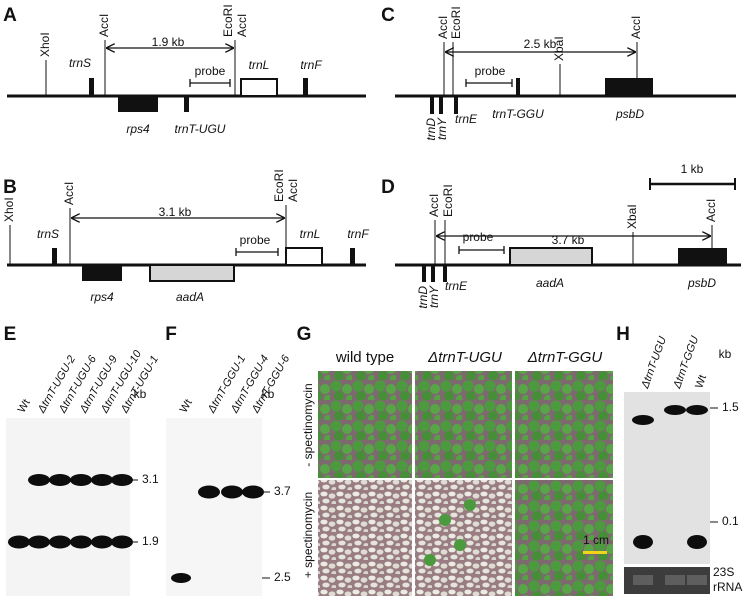  What do you see at coordinates (282, 491) in the screenshot?
I see `marker-label: 3.7` at bounding box center [282, 491].